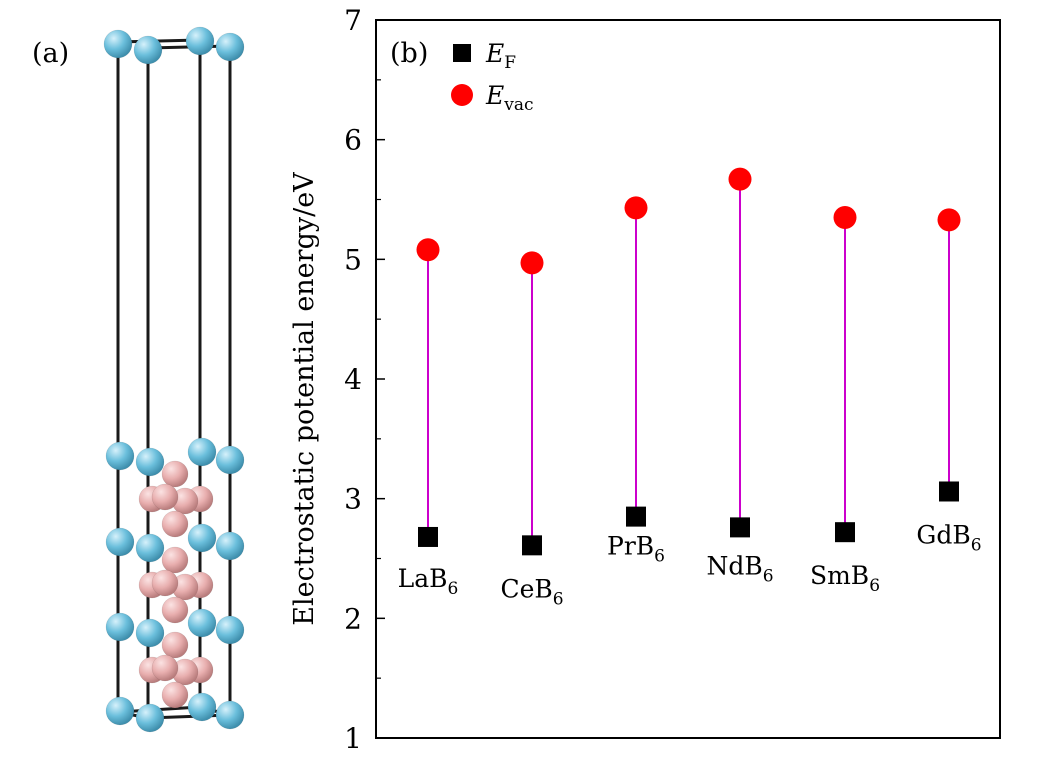 Image resolution: width=1060 pixels, height=765 pixels. Describe the element at coordinates (845, 578) in the screenshot. I see `category-label: SmB6` at that location.